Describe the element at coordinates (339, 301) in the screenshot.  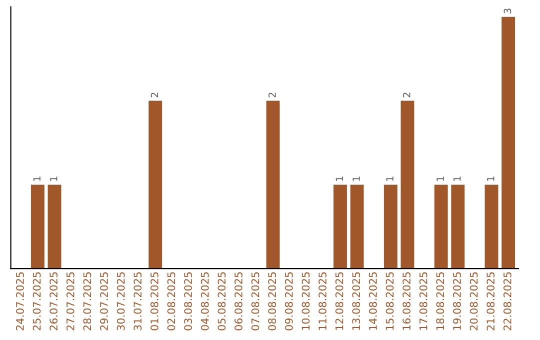
I see `x-tick-label: 12.08.2025` at that location.